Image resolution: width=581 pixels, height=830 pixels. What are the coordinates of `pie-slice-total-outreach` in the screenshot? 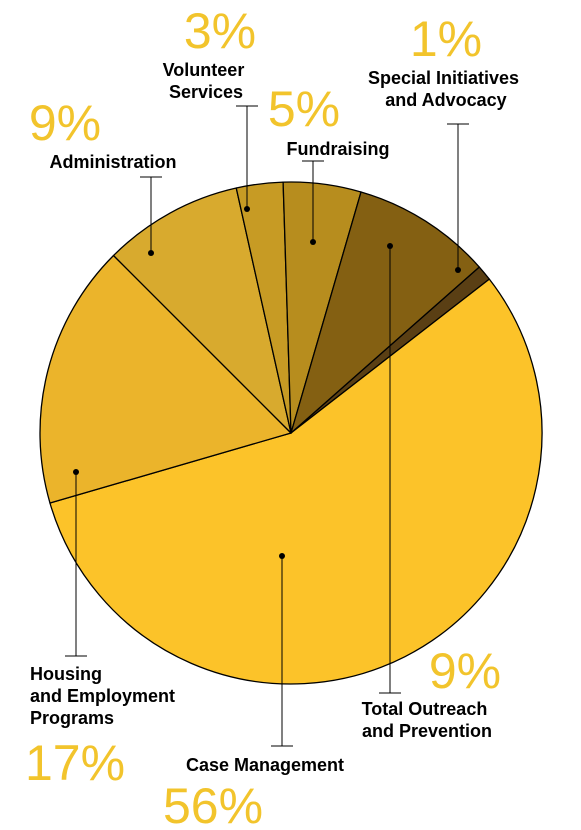 It's located at (385, 312).